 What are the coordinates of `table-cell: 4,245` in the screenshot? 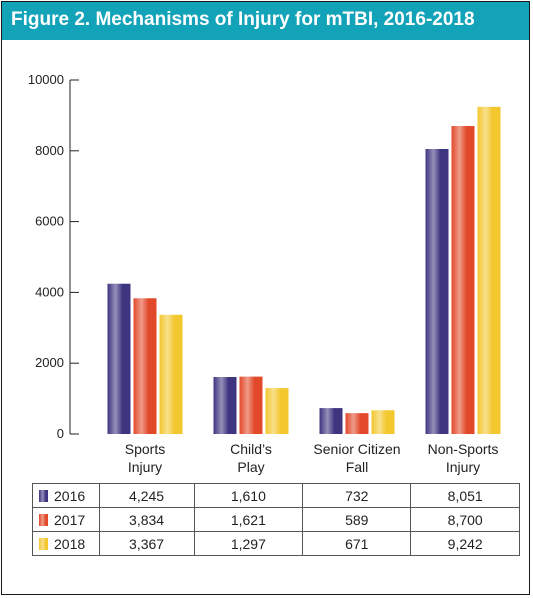 It's located at (146, 495).